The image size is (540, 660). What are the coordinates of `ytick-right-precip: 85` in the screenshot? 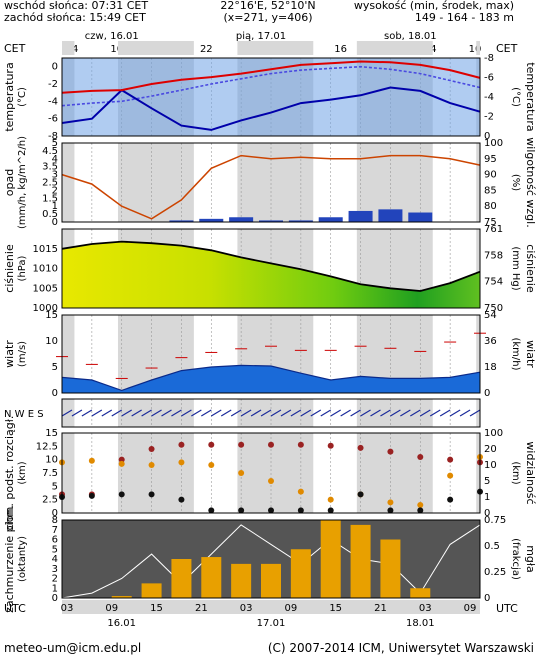 It's located at (490, 190).